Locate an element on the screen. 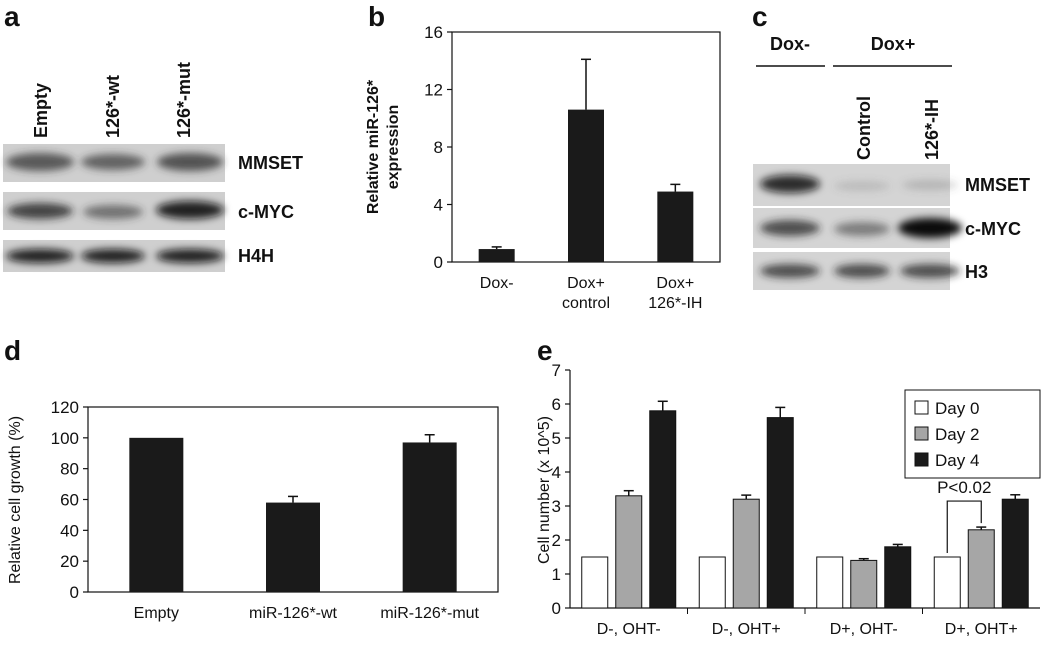  row-label: H4H is located at coordinates (256, 256).